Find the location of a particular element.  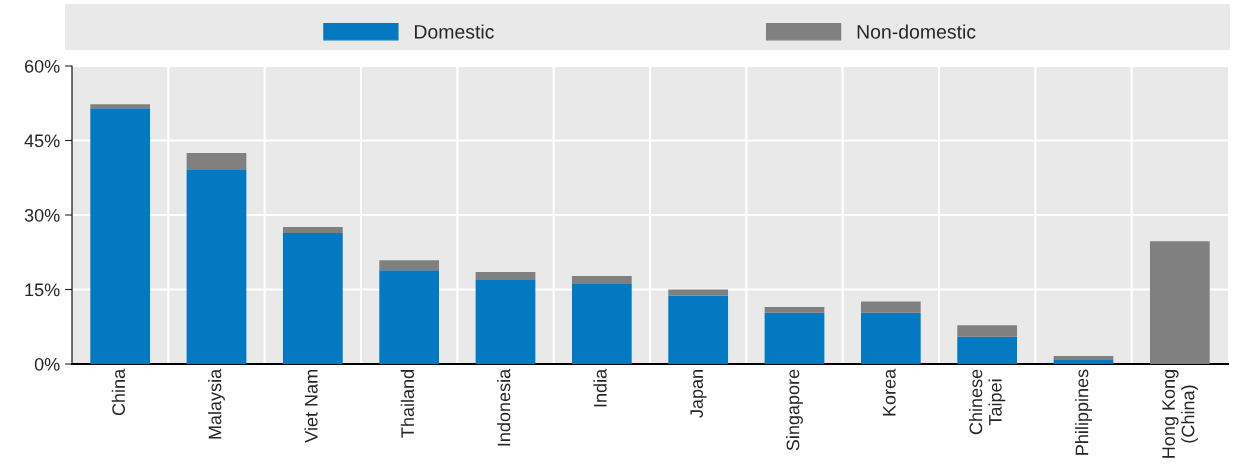

x-tick-label: China is located at coordinates (118, 392).